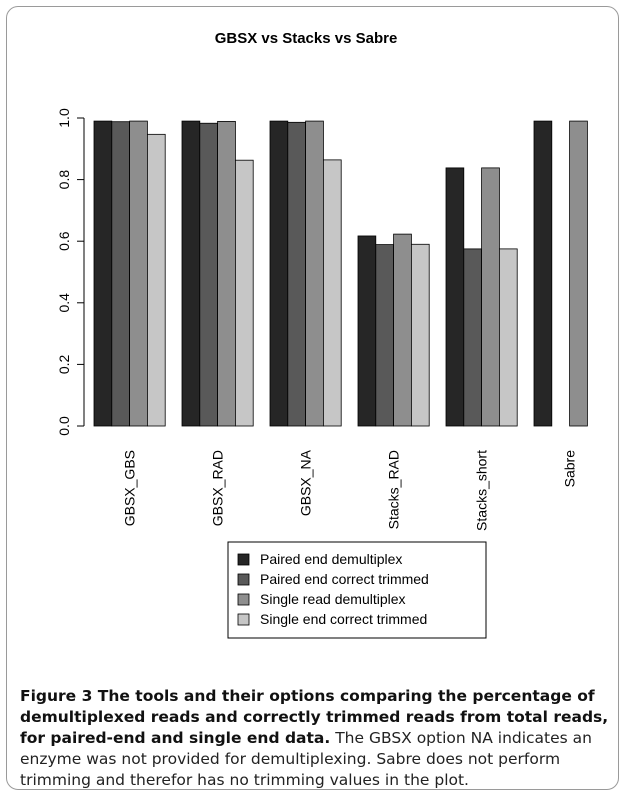 This screenshot has height=798, width=629. What do you see at coordinates (244, 293) in the screenshot?
I see `bar-gbsx-rad-s4` at bounding box center [244, 293].